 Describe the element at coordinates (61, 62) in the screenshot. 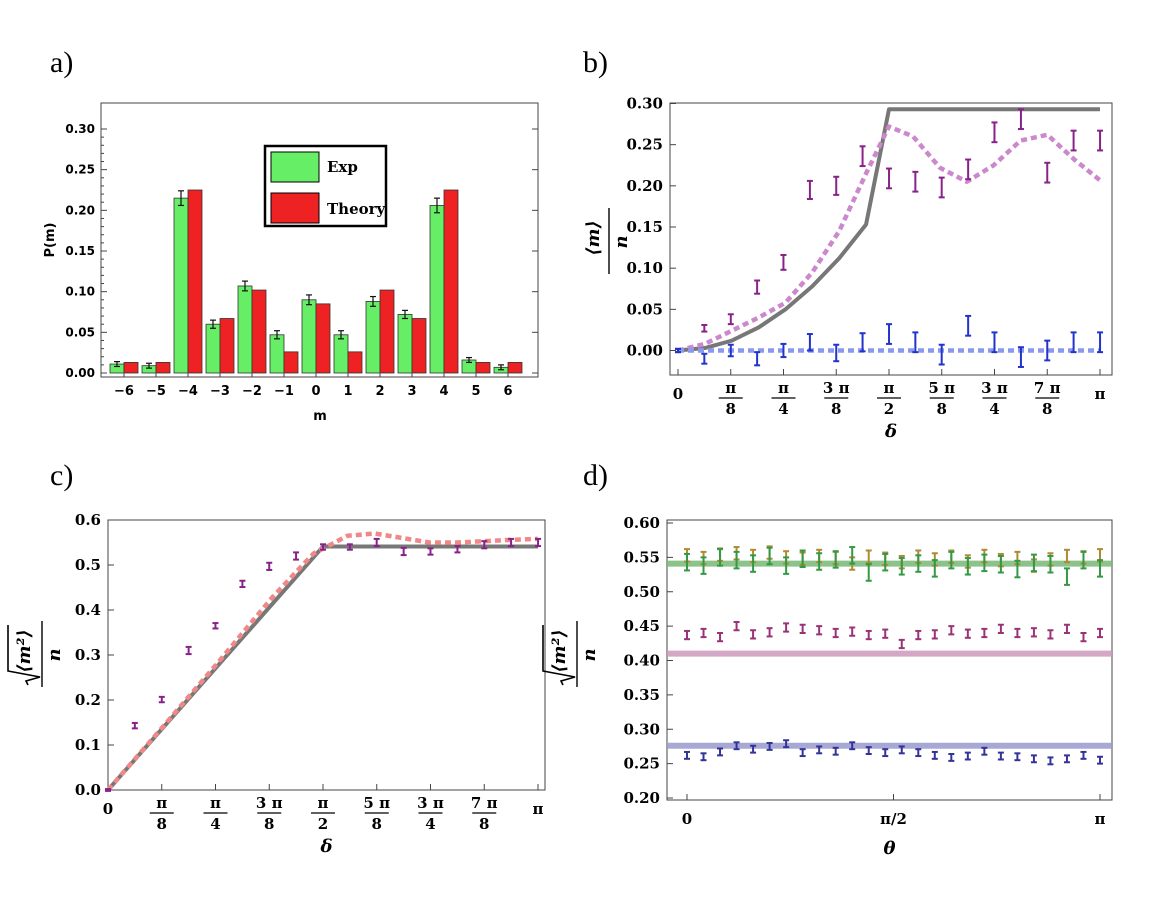

I see `panel-label-a: a)` at that location.